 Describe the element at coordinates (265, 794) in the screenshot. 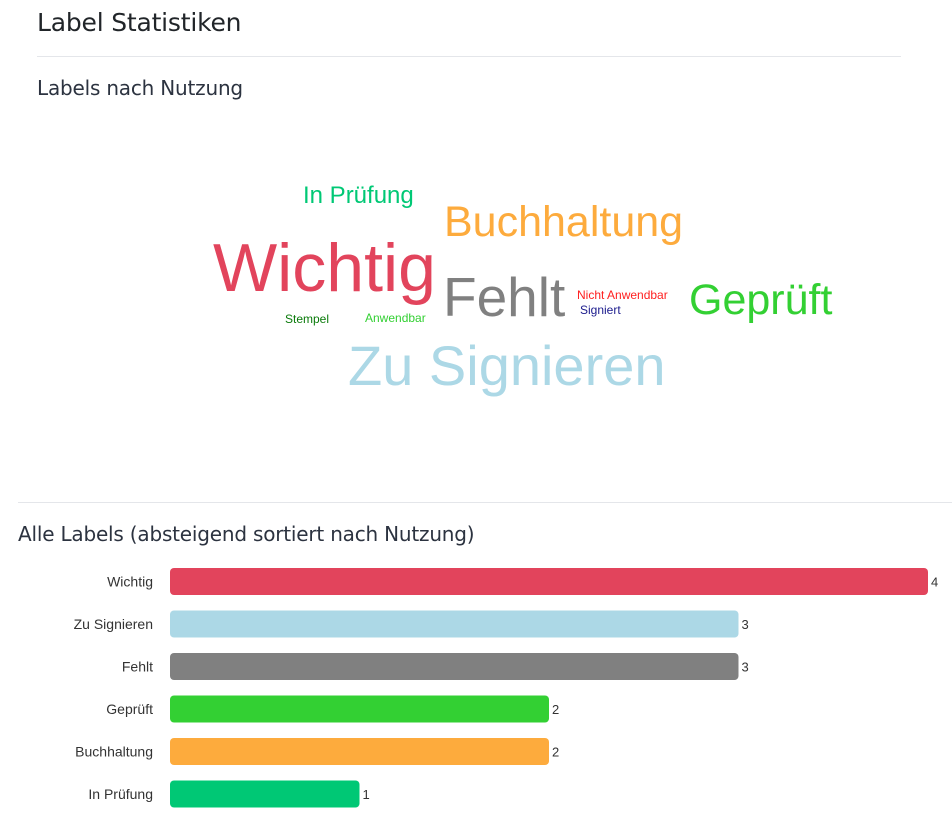

I see `bar-in-pruefung` at that location.